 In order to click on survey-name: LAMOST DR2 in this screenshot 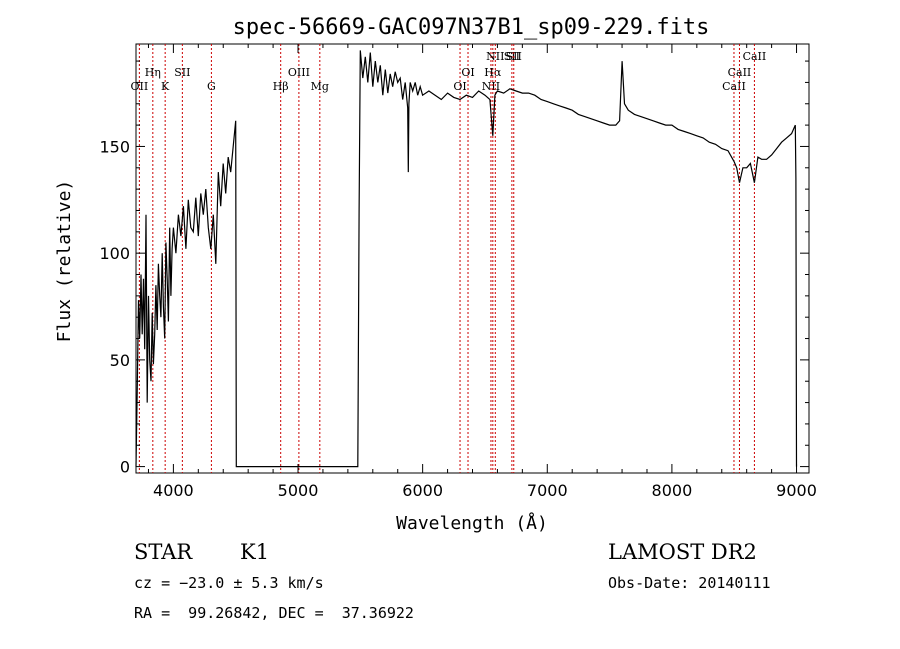, I will do `click(682, 552)`.